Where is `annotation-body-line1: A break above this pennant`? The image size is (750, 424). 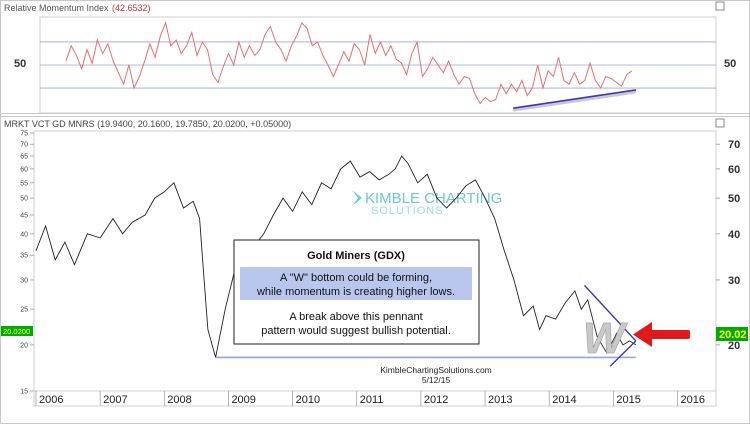 annotation-body-line1: A break above this pennant is located at coordinates (355, 317).